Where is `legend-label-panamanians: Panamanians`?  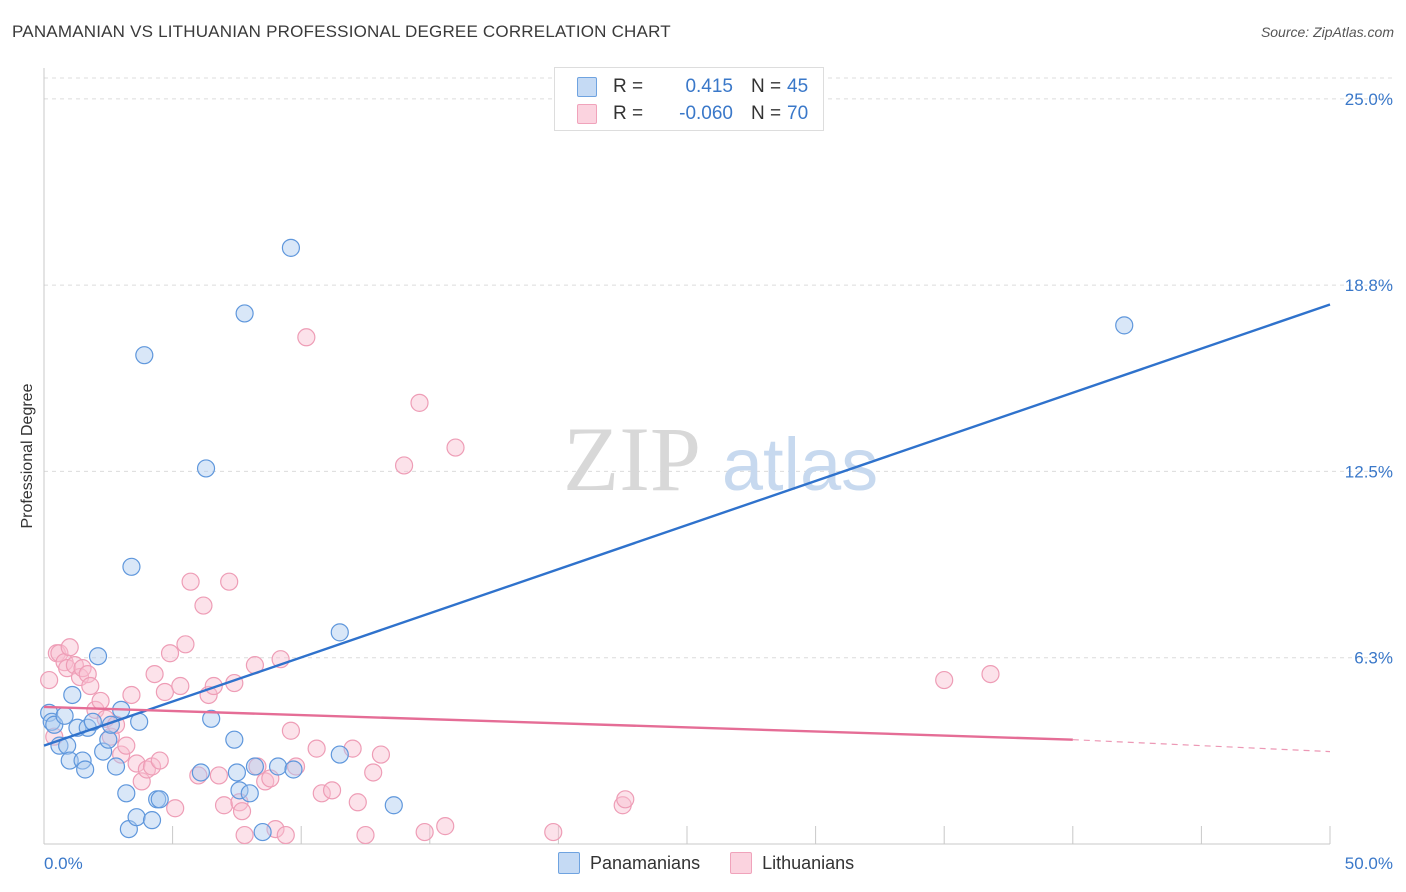
legend-label-panamanians: Panamanians is located at coordinates (645, 862).